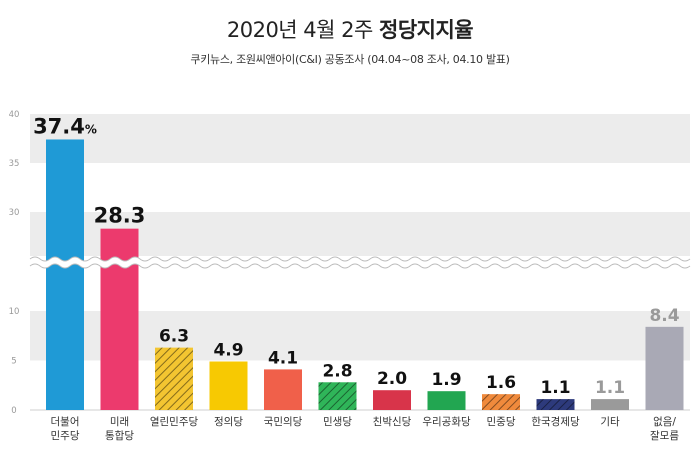 This screenshot has width=700, height=457. I want to click on chart-title-bold: 정당지지율, so click(426, 30).